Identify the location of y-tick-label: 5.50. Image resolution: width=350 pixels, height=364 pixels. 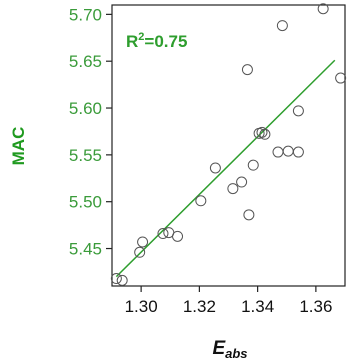
(85, 202).